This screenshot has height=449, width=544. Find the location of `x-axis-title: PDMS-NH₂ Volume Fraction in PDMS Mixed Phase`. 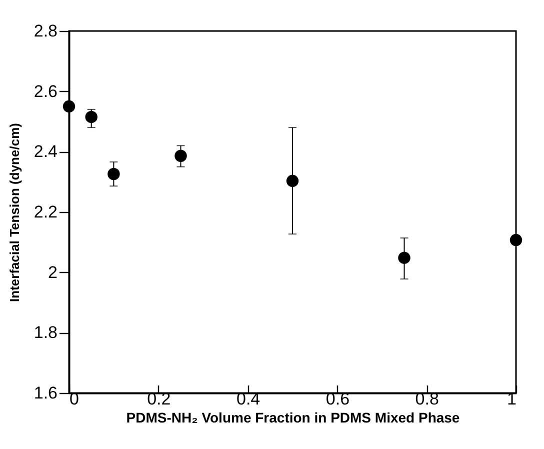

x-axis-title: PDMS-NH₂ Volume Fraction in PDMS Mixed Phase is located at coordinates (293, 418).